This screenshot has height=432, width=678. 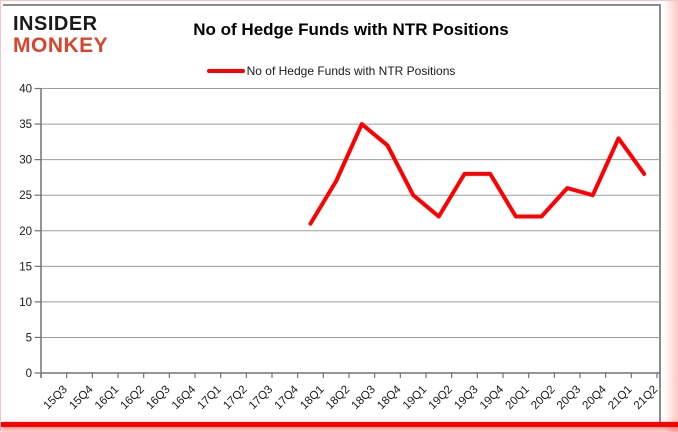 What do you see at coordinates (466, 398) in the screenshot?
I see `x-tick-label: 19Q3` at bounding box center [466, 398].